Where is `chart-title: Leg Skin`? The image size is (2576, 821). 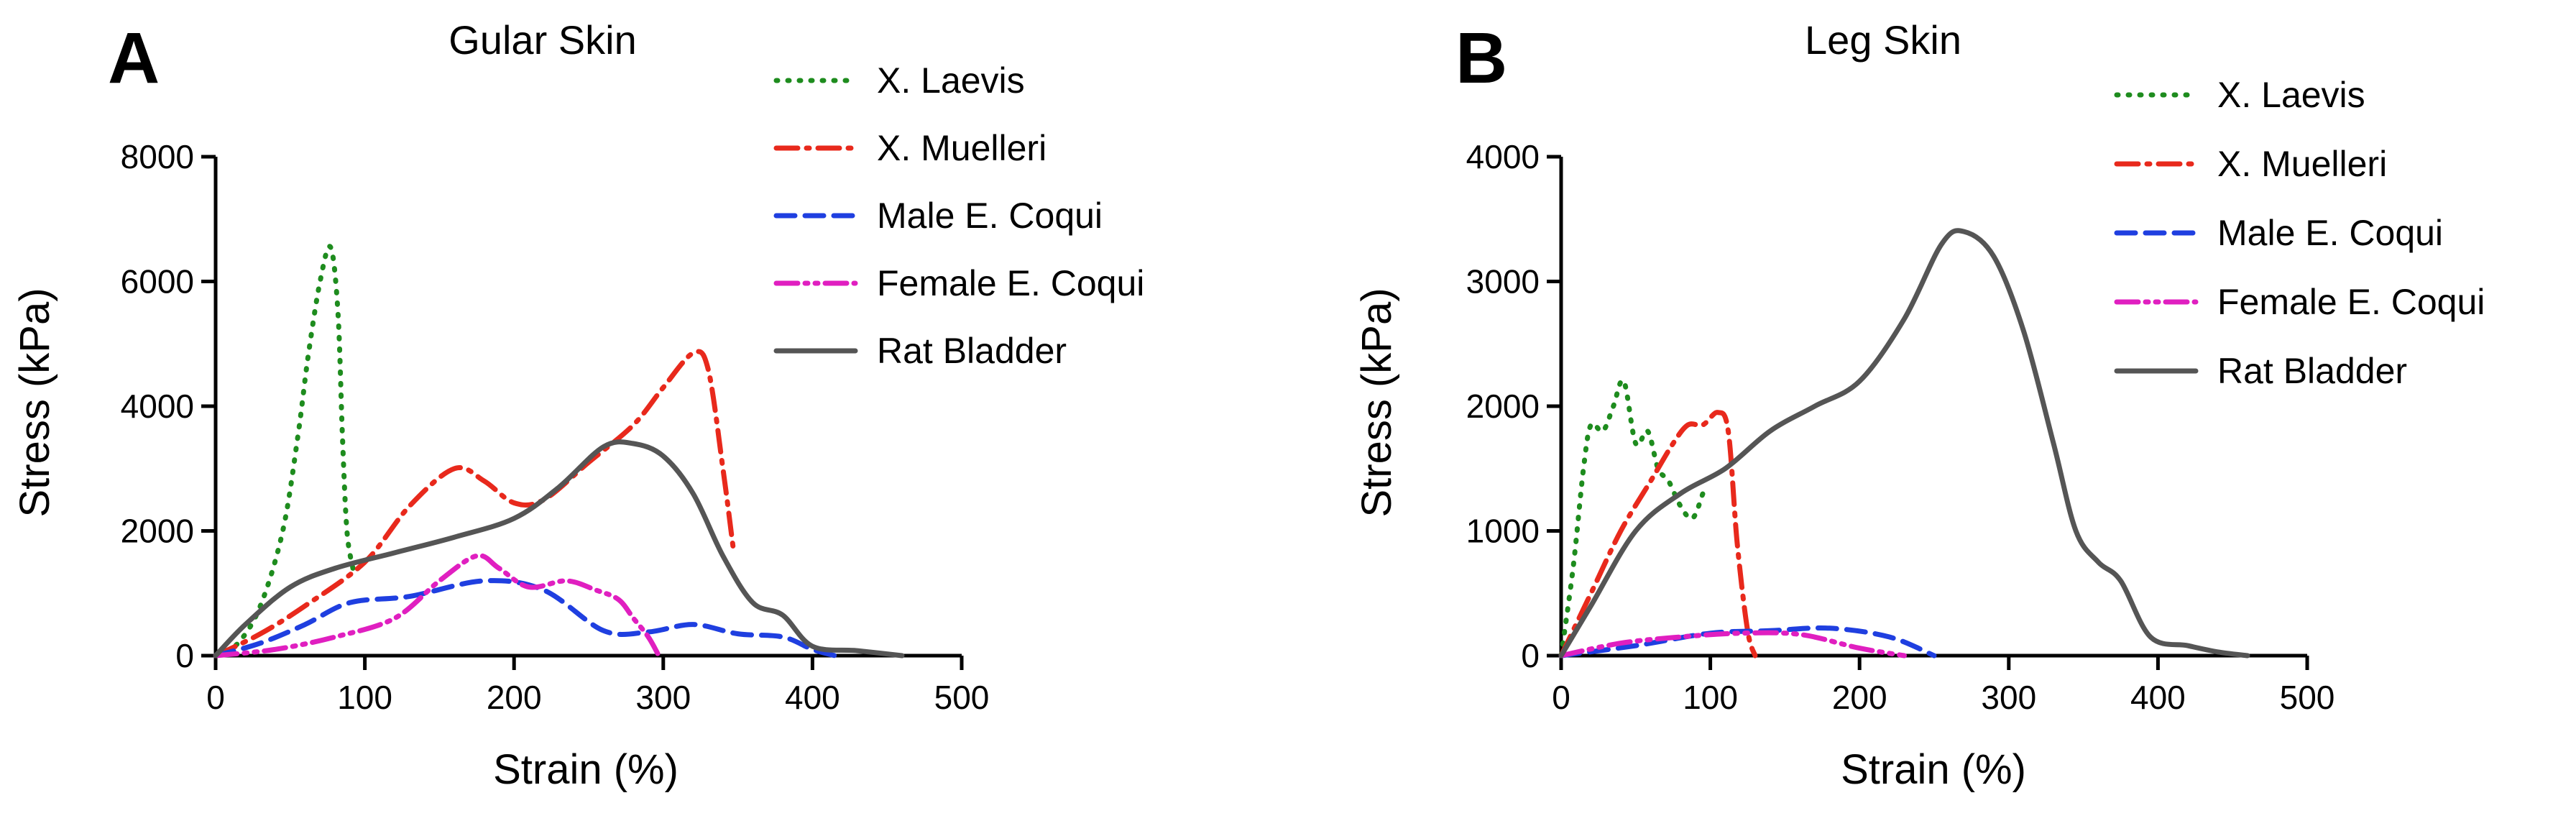 chart-title: Leg Skin is located at coordinates (1883, 40).